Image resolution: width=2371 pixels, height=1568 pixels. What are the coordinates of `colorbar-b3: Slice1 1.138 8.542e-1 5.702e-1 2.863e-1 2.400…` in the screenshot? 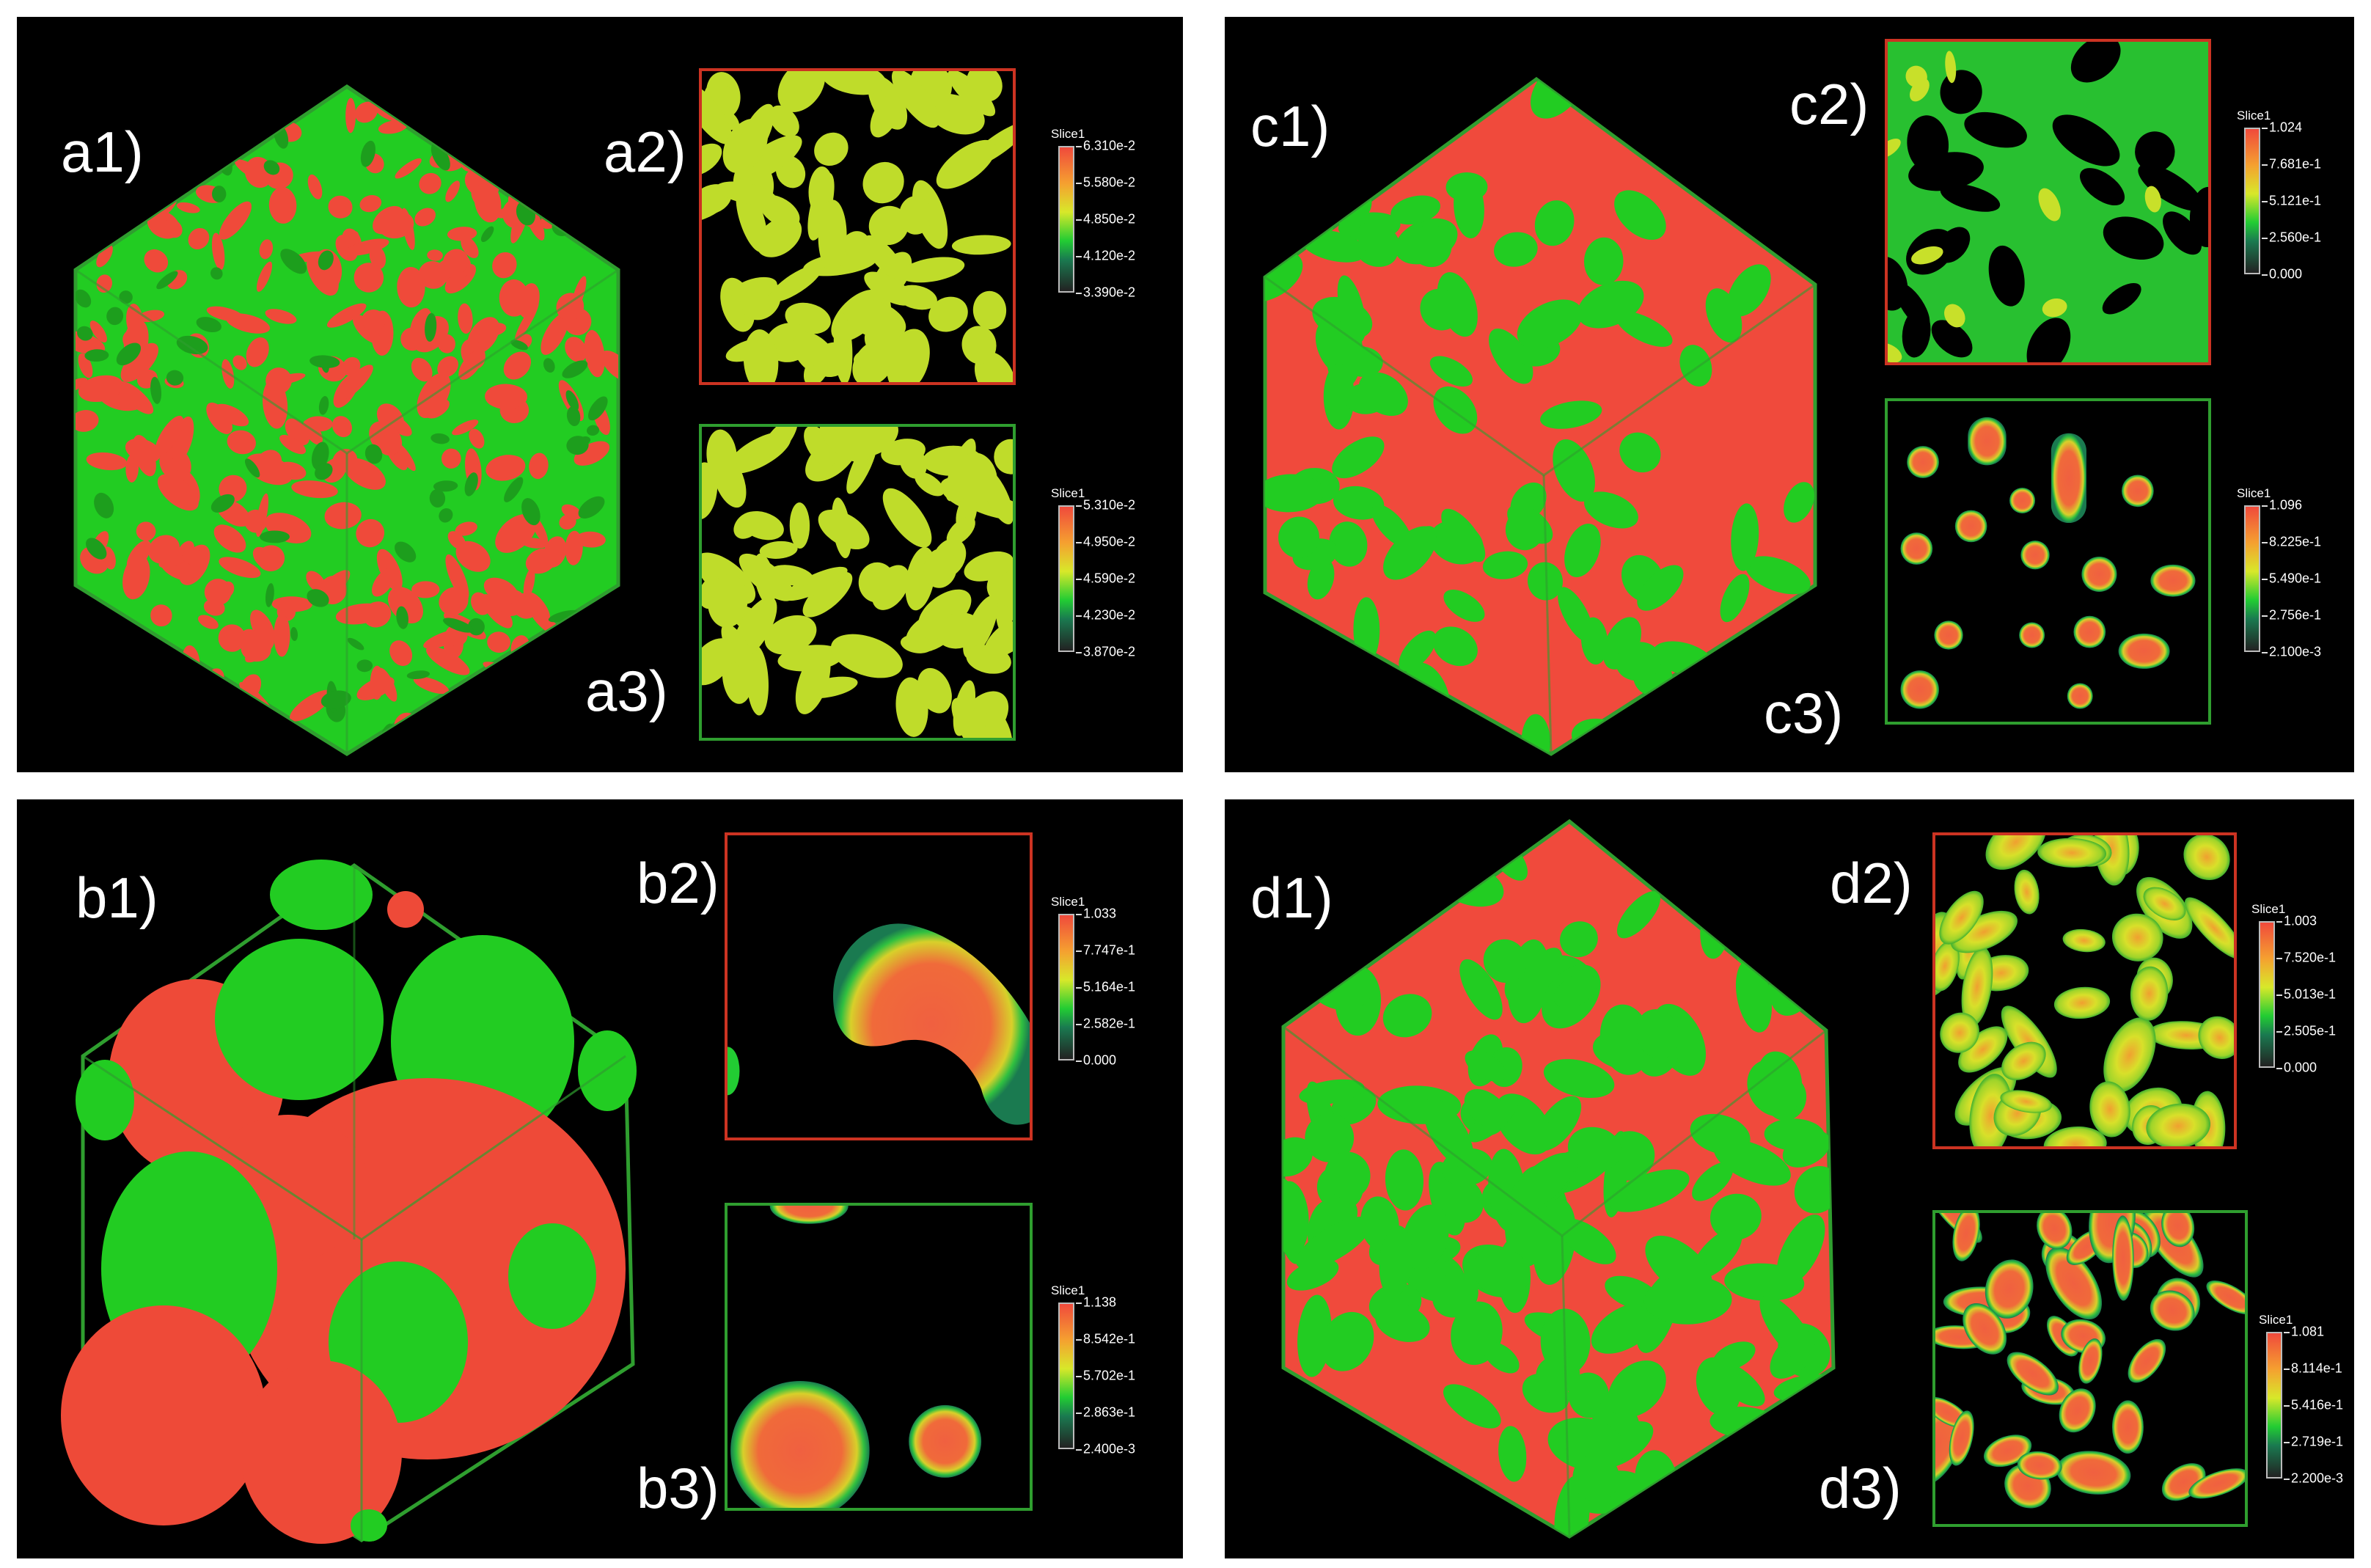 It's located at (1106, 1371).